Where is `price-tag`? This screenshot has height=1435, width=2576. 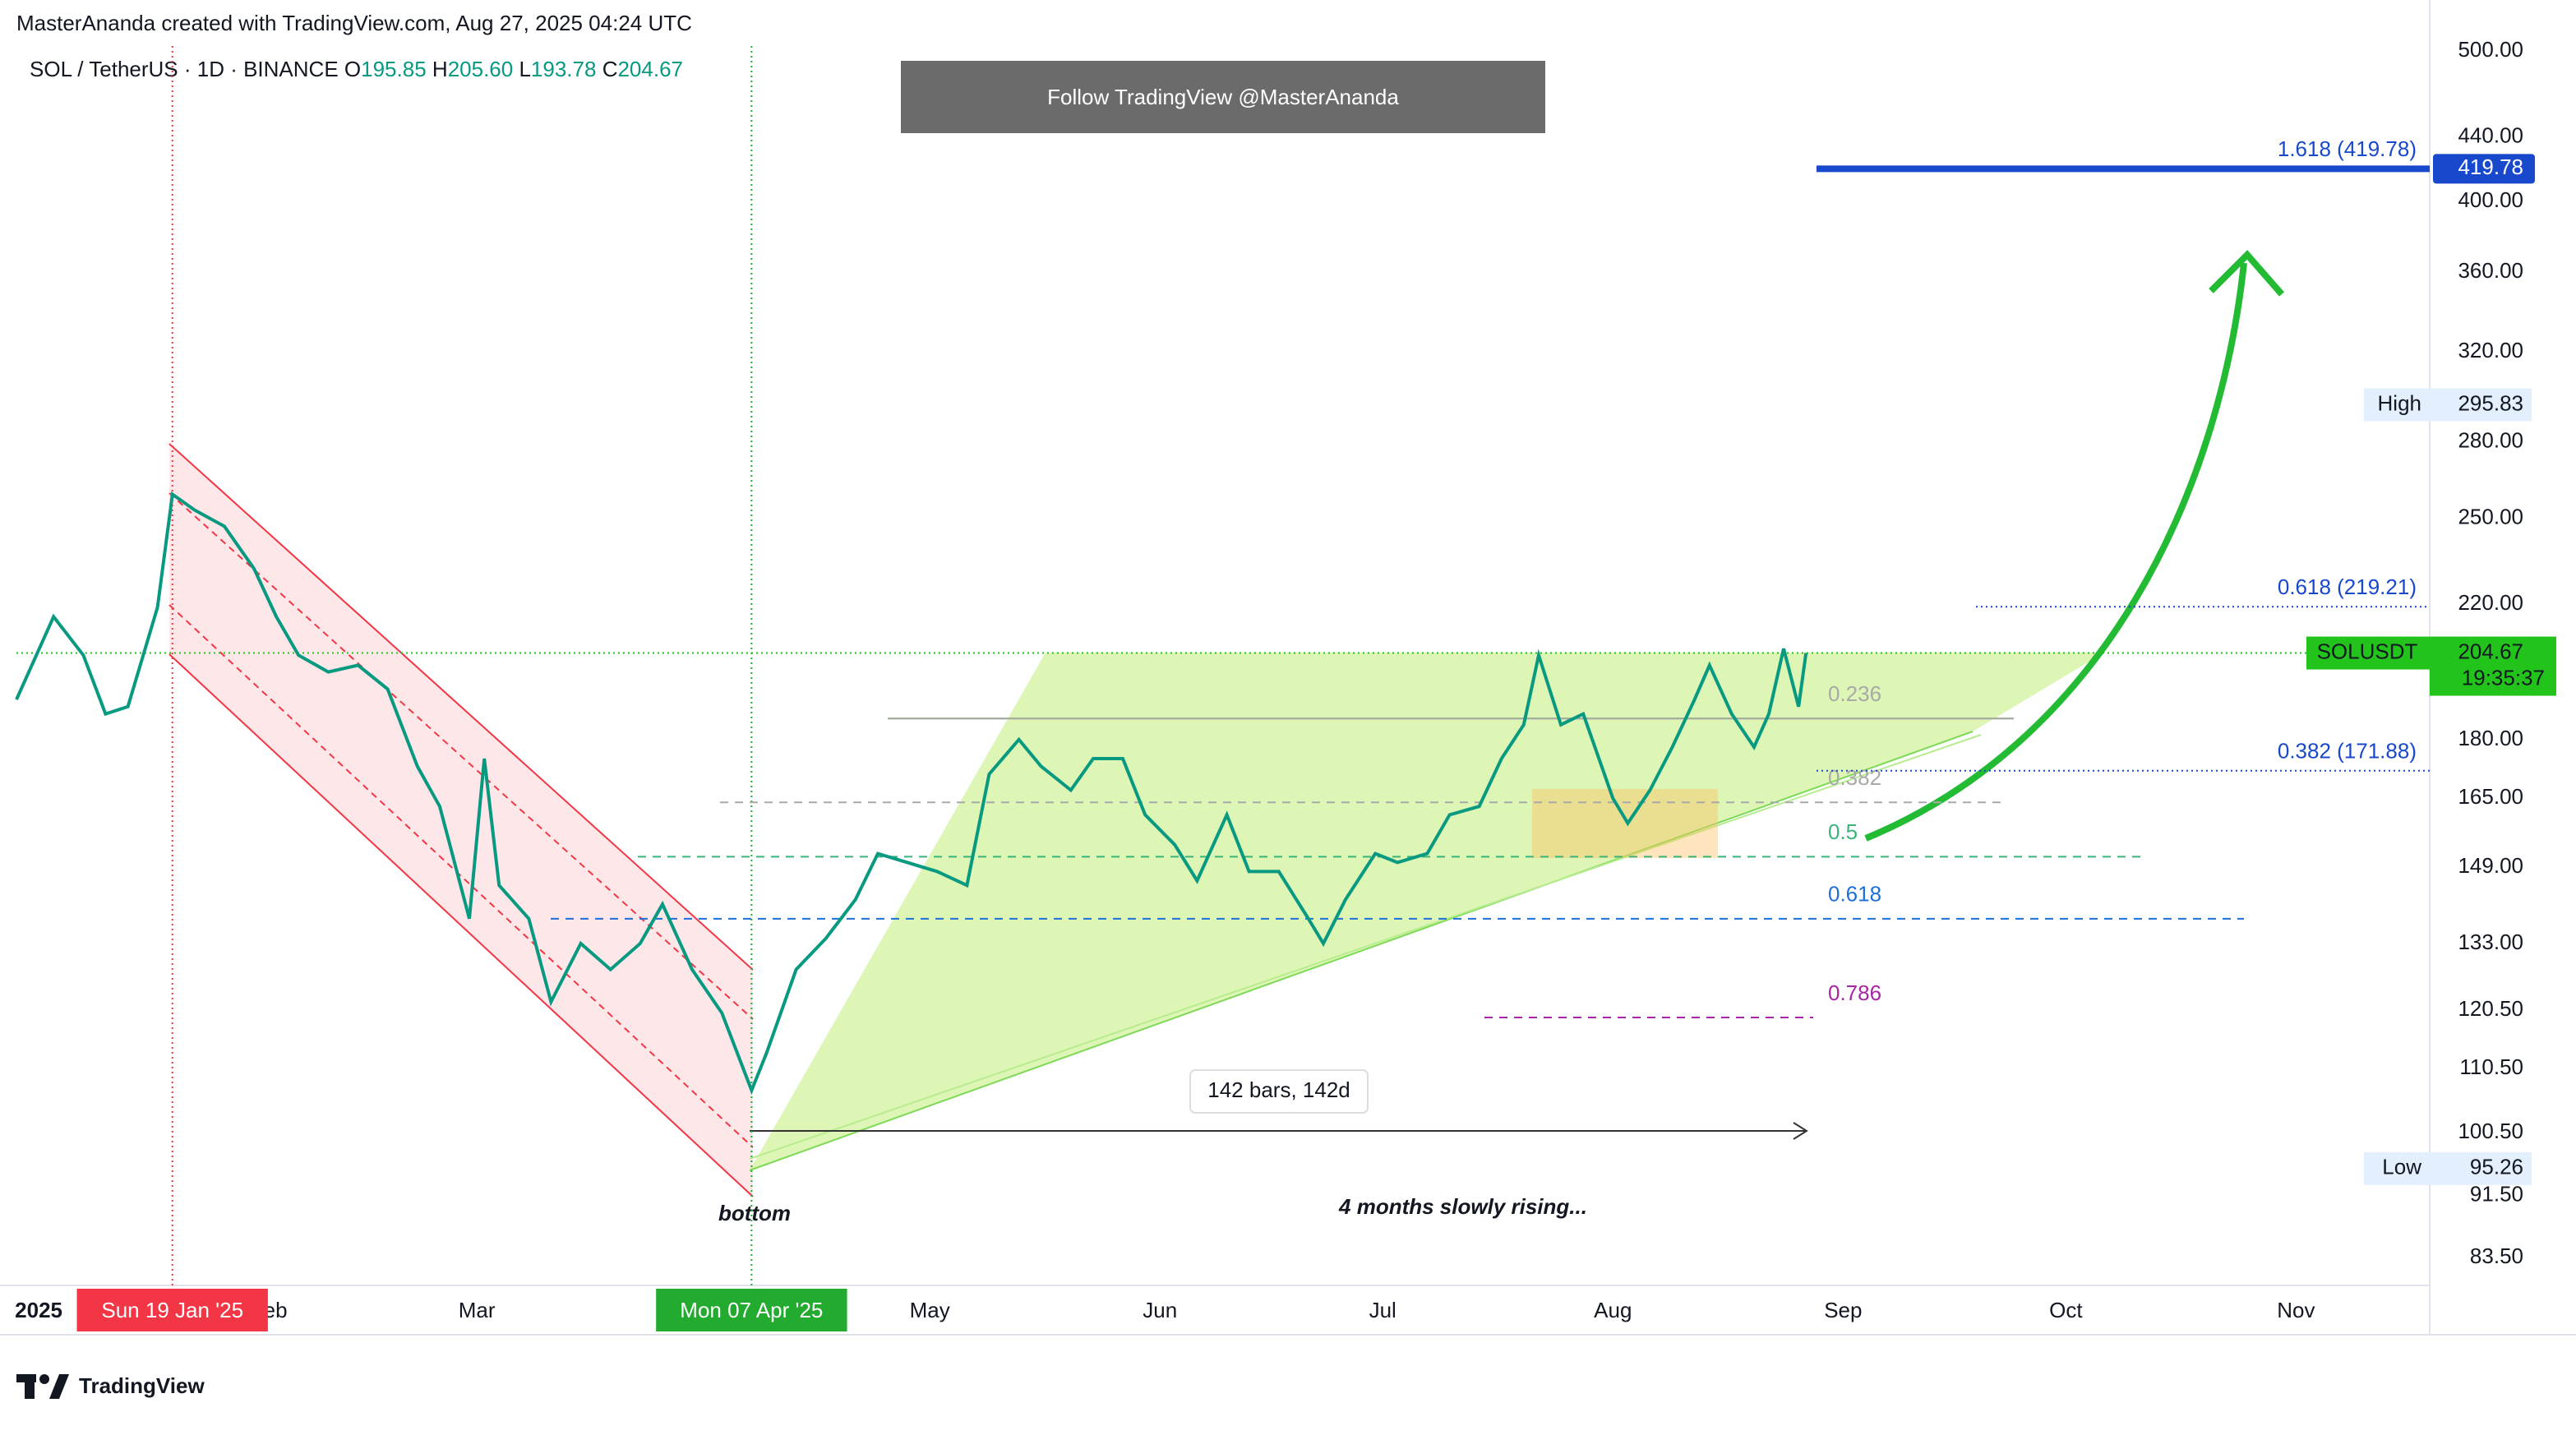
price-tag is located at coordinates (2493, 666).